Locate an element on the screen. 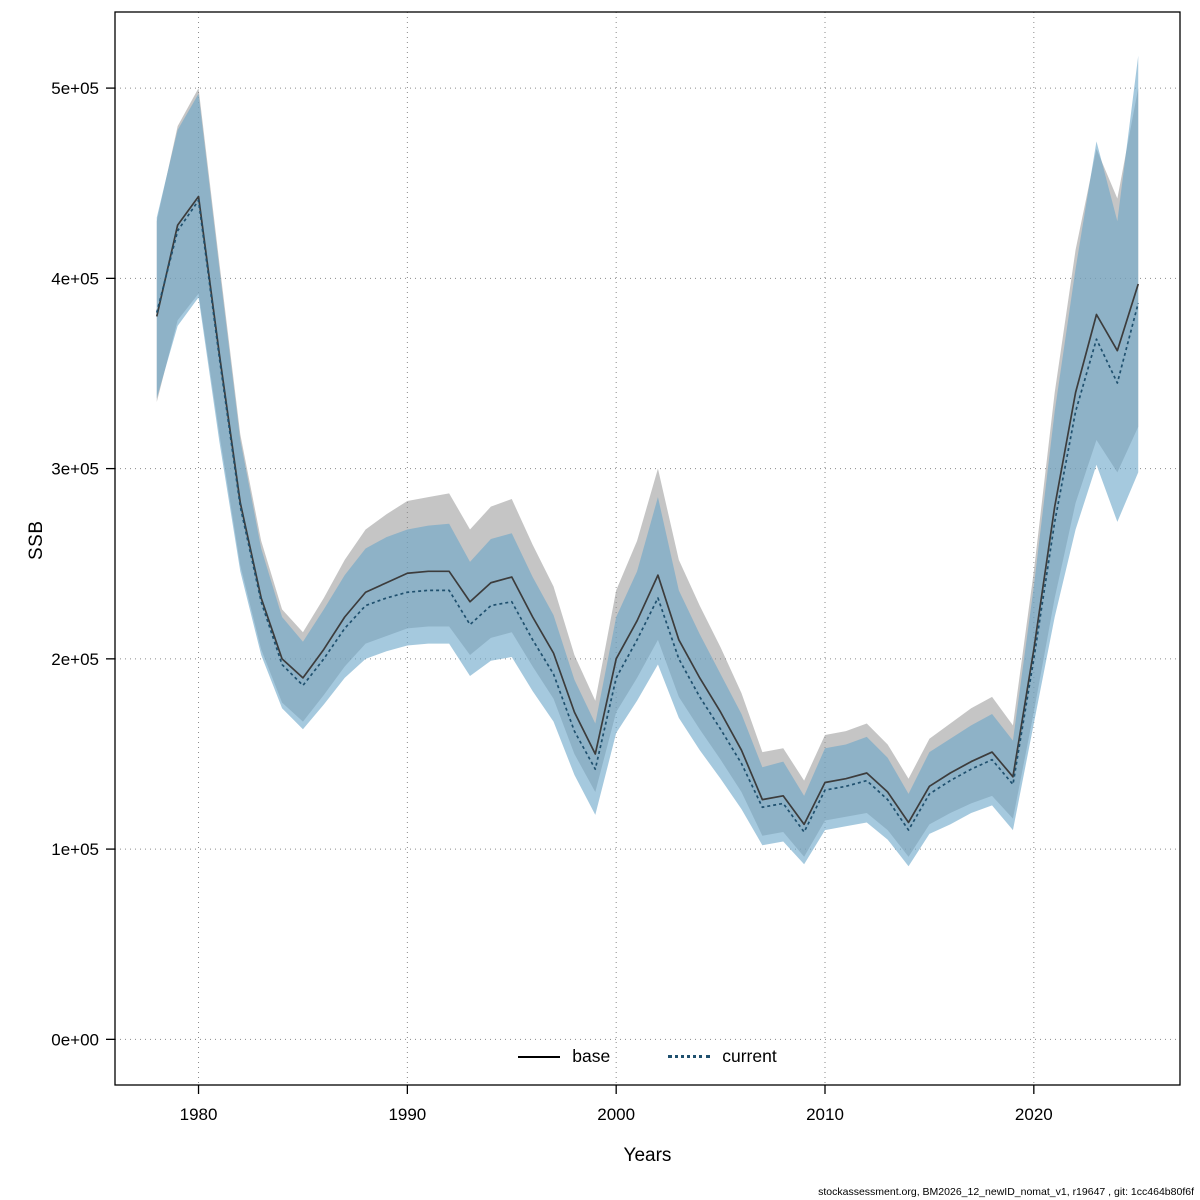  x-tick-label: 2000 is located at coordinates (616, 1114).